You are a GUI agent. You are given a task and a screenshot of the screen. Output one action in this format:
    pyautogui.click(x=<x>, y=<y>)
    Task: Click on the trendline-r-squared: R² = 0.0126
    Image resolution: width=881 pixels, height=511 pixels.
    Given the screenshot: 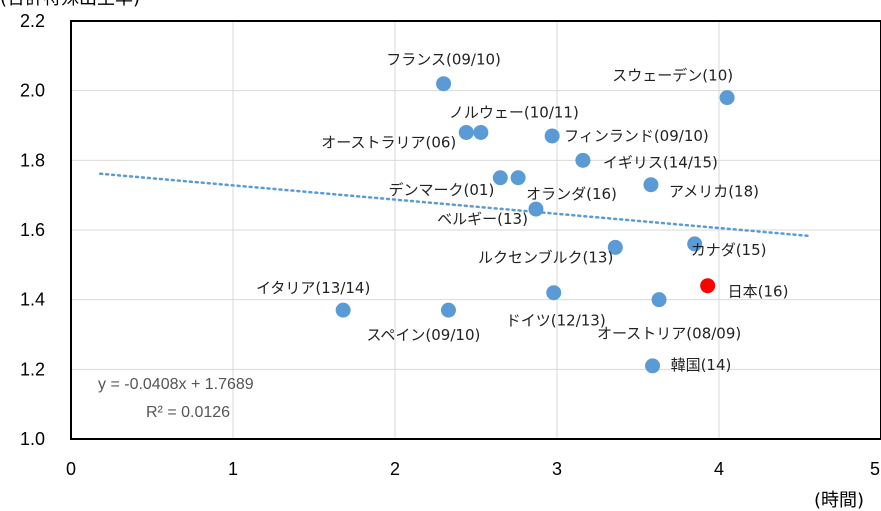 What is the action you would take?
    pyautogui.click(x=188, y=412)
    